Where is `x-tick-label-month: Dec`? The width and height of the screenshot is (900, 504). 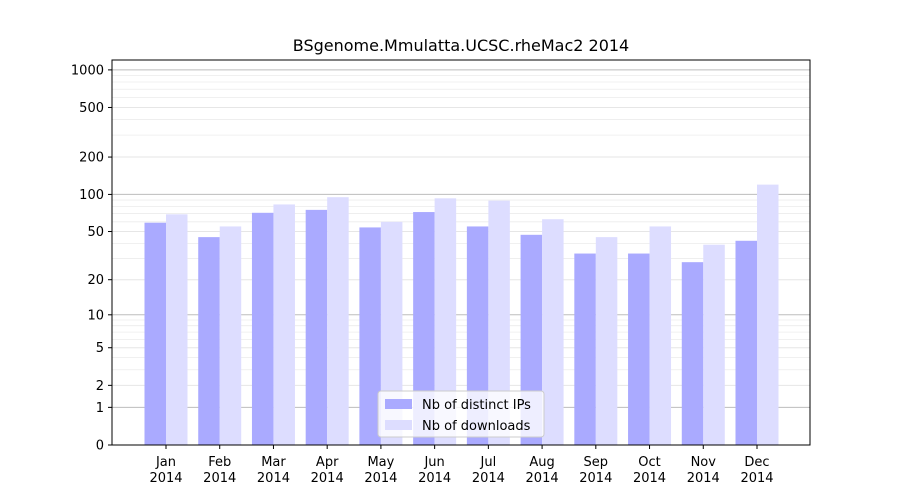 x-tick-label-month: Dec is located at coordinates (756, 462).